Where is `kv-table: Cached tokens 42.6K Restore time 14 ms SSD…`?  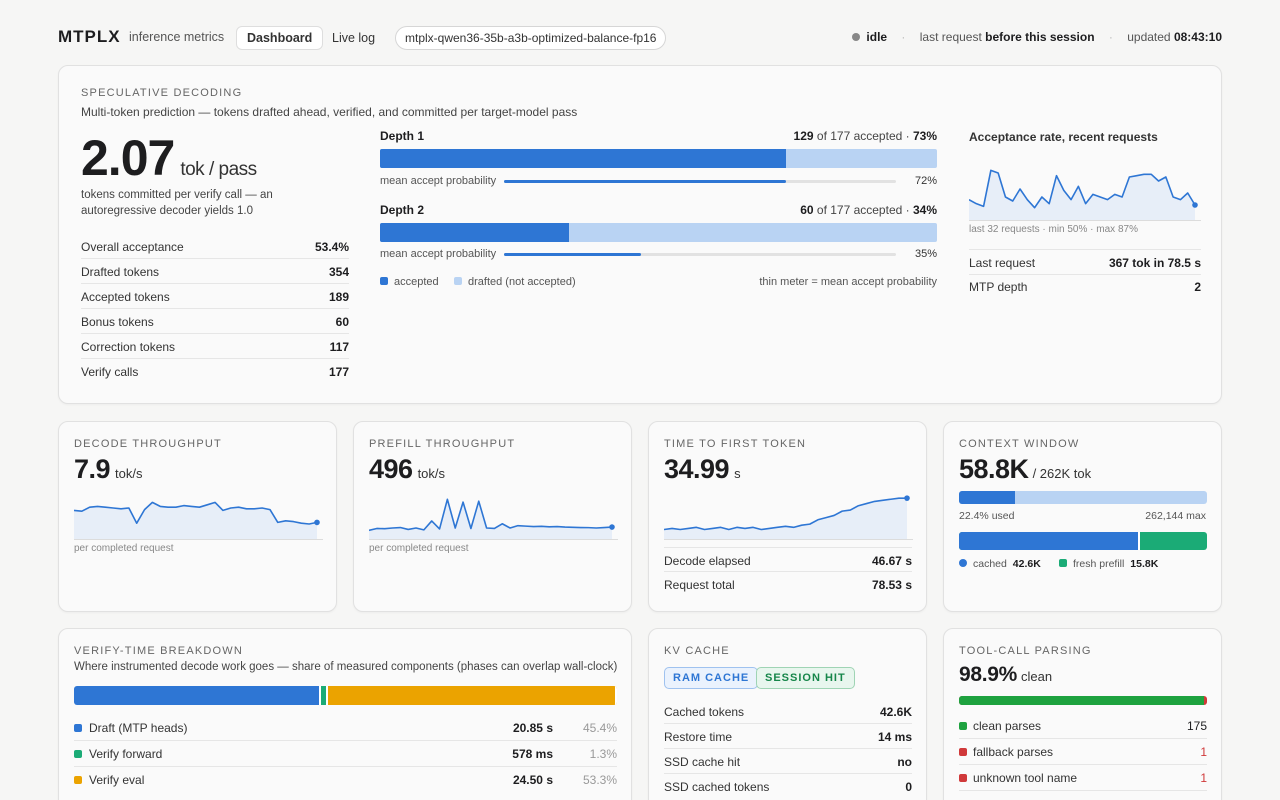
kv-table: Cached tokens 42.6K Restore time 14 ms SSD… is located at coordinates (788, 749).